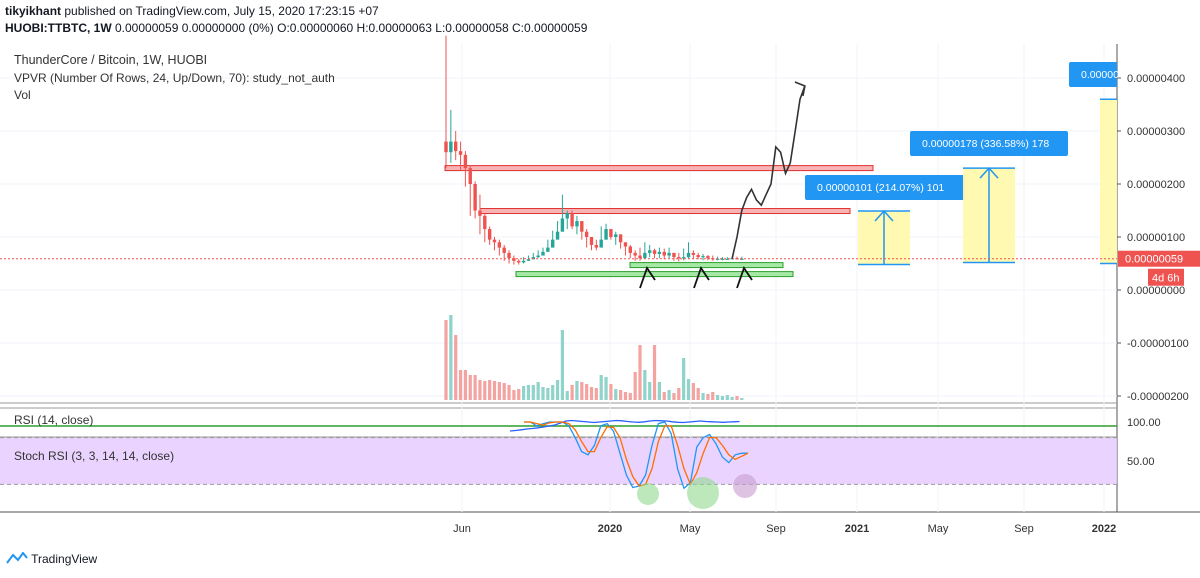 The width and height of the screenshot is (1200, 578). Describe the element at coordinates (1154, 260) in the screenshot. I see `current-price-label: 0.00000059` at that location.